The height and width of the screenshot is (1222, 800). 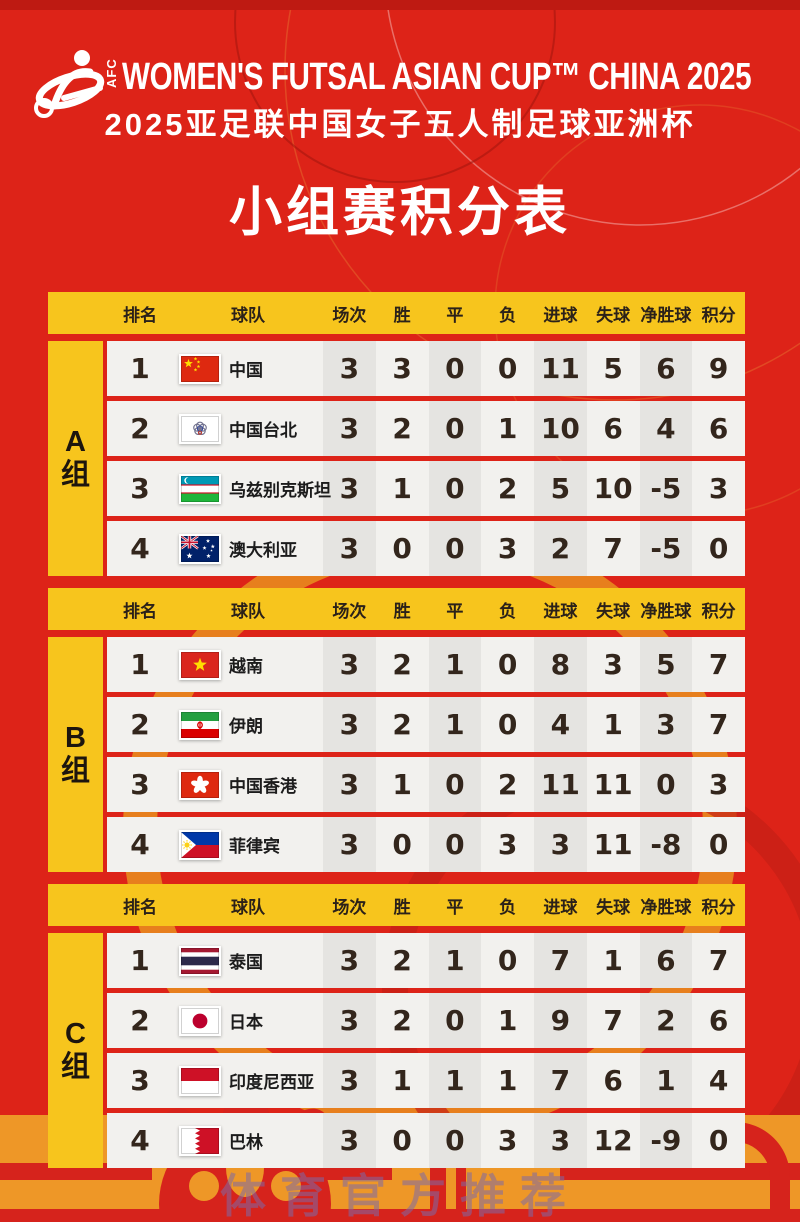 What do you see at coordinates (200, 488) in the screenshot?
I see `flag-uzbekistan-icon` at bounding box center [200, 488].